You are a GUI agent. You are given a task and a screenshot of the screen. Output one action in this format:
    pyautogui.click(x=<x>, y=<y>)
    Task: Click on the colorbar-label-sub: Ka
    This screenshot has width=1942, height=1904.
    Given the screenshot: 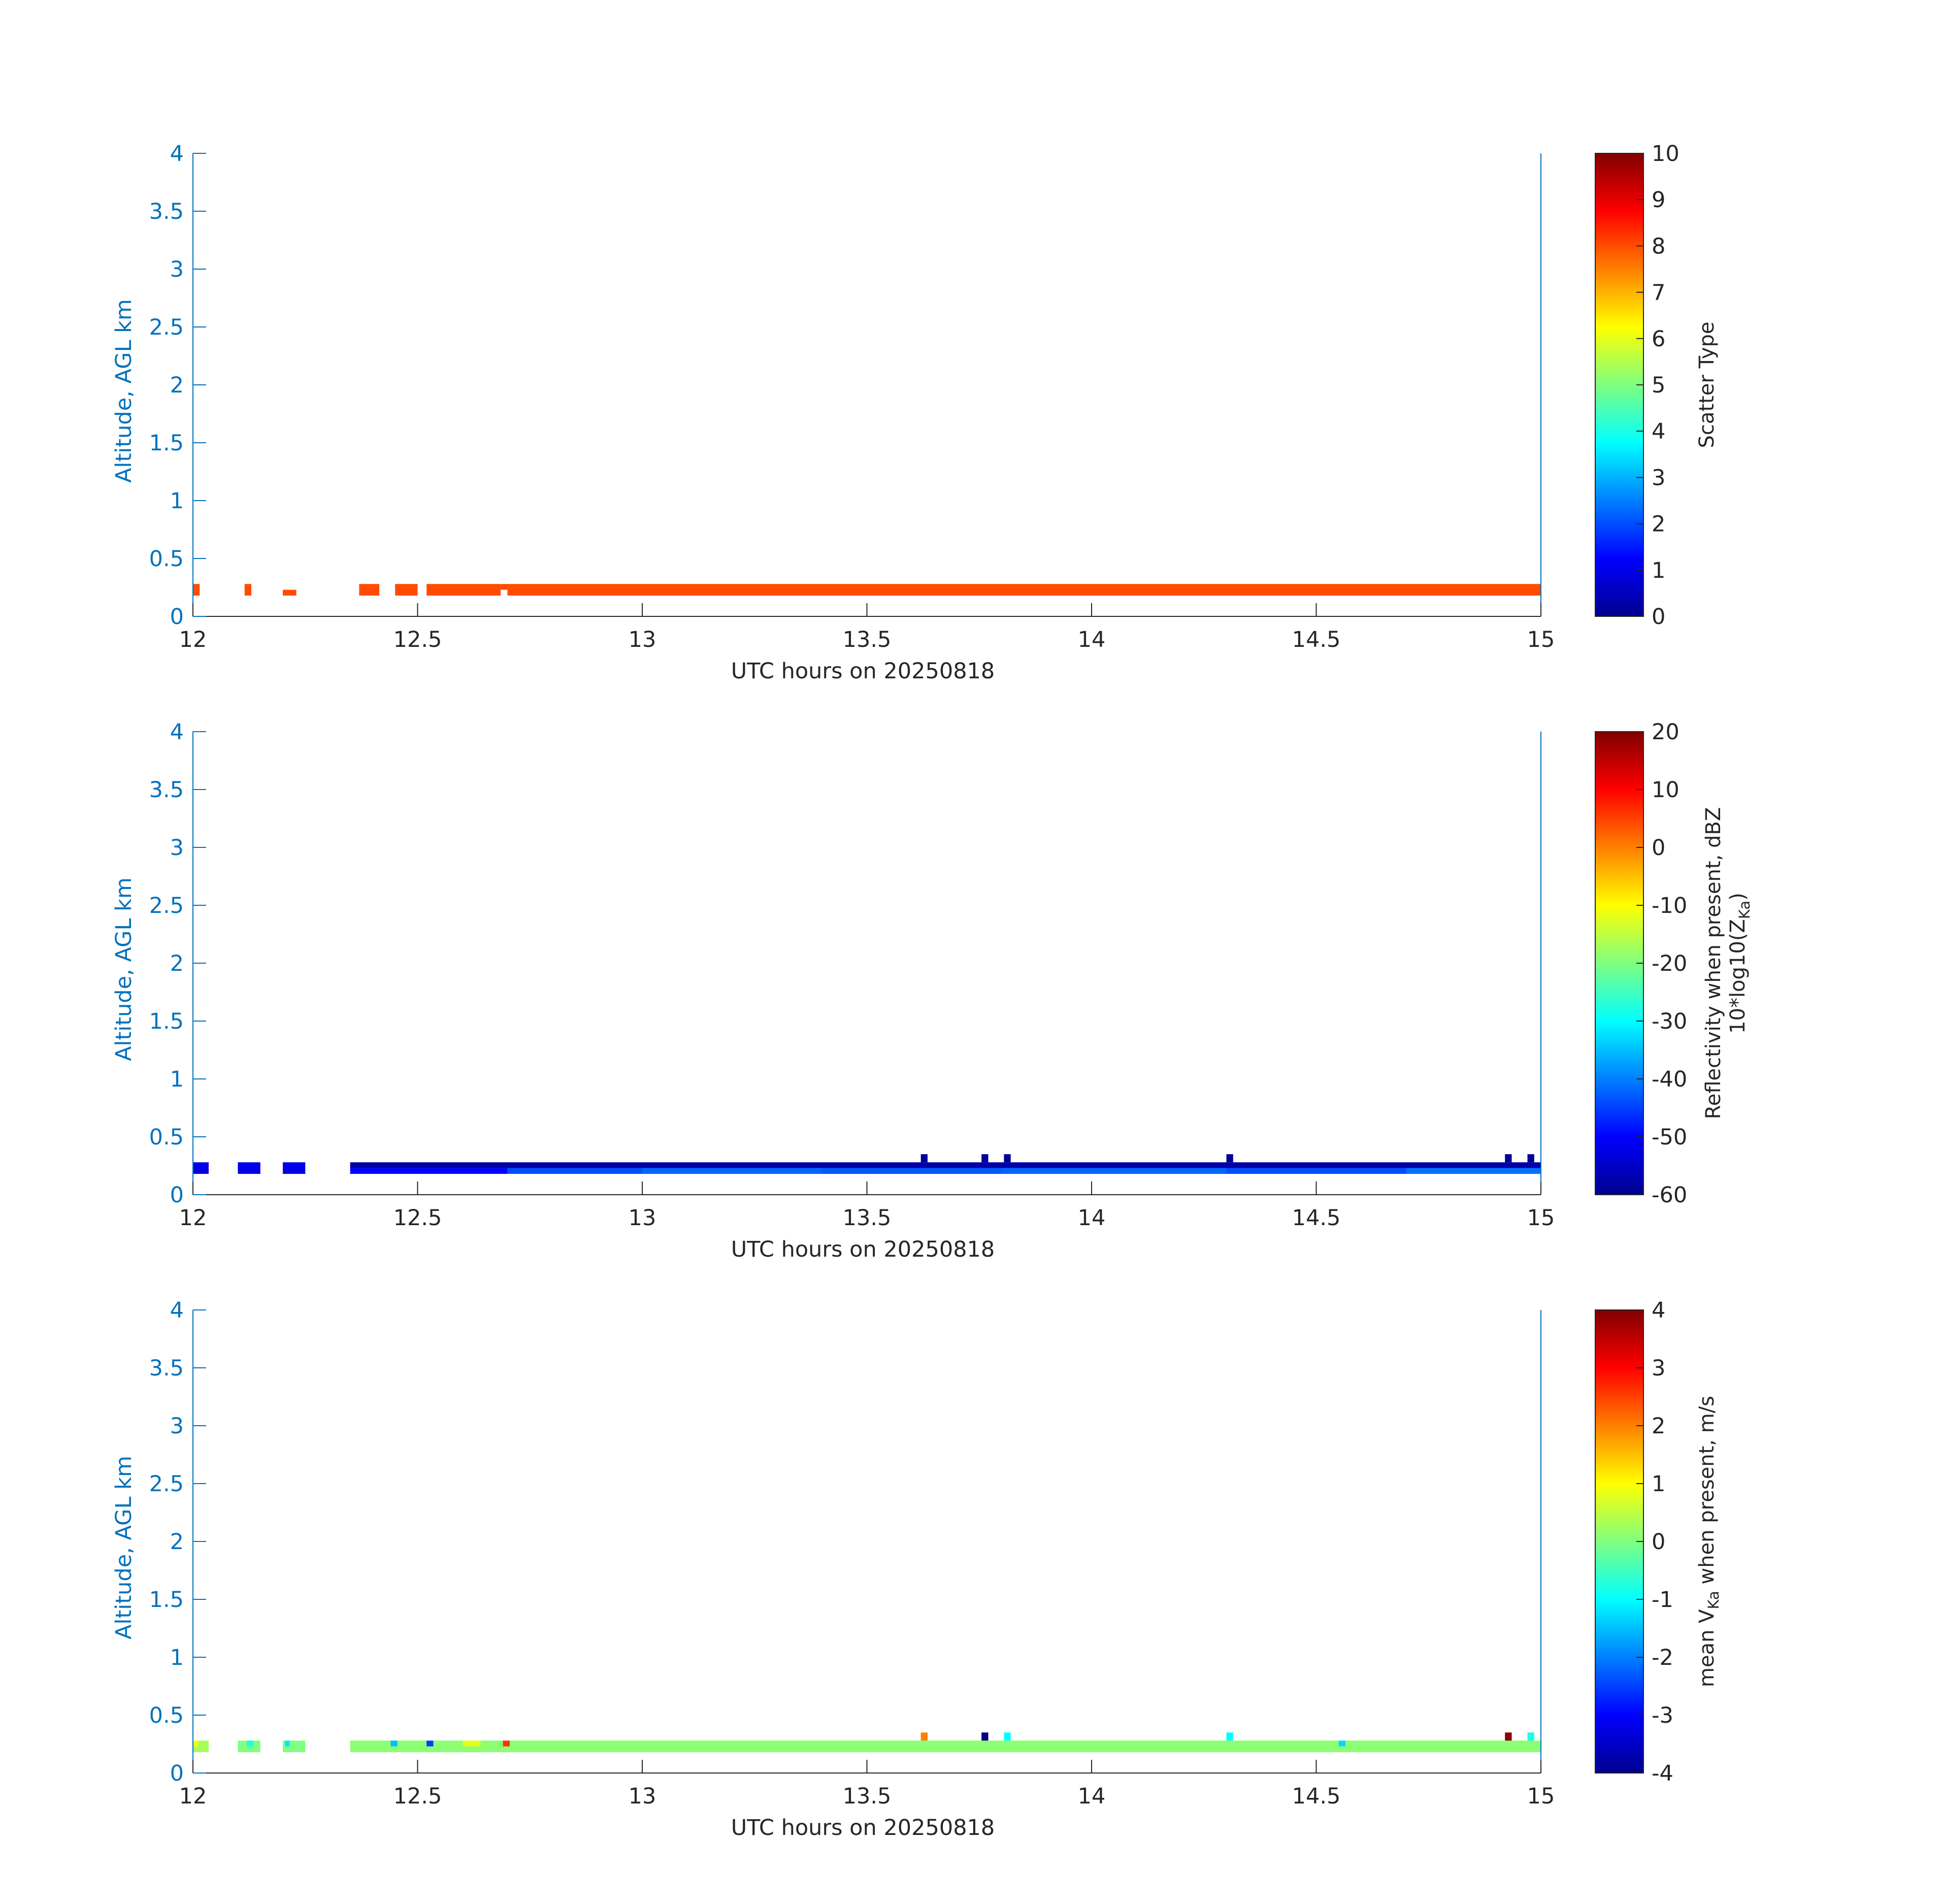 What is the action you would take?
    pyautogui.click(x=1713, y=1600)
    